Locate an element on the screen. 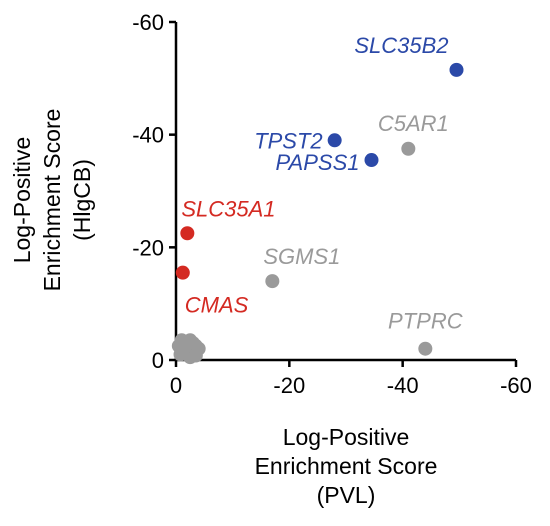 This screenshot has width=550, height=526. x-tick-label: 0 is located at coordinates (176, 385).